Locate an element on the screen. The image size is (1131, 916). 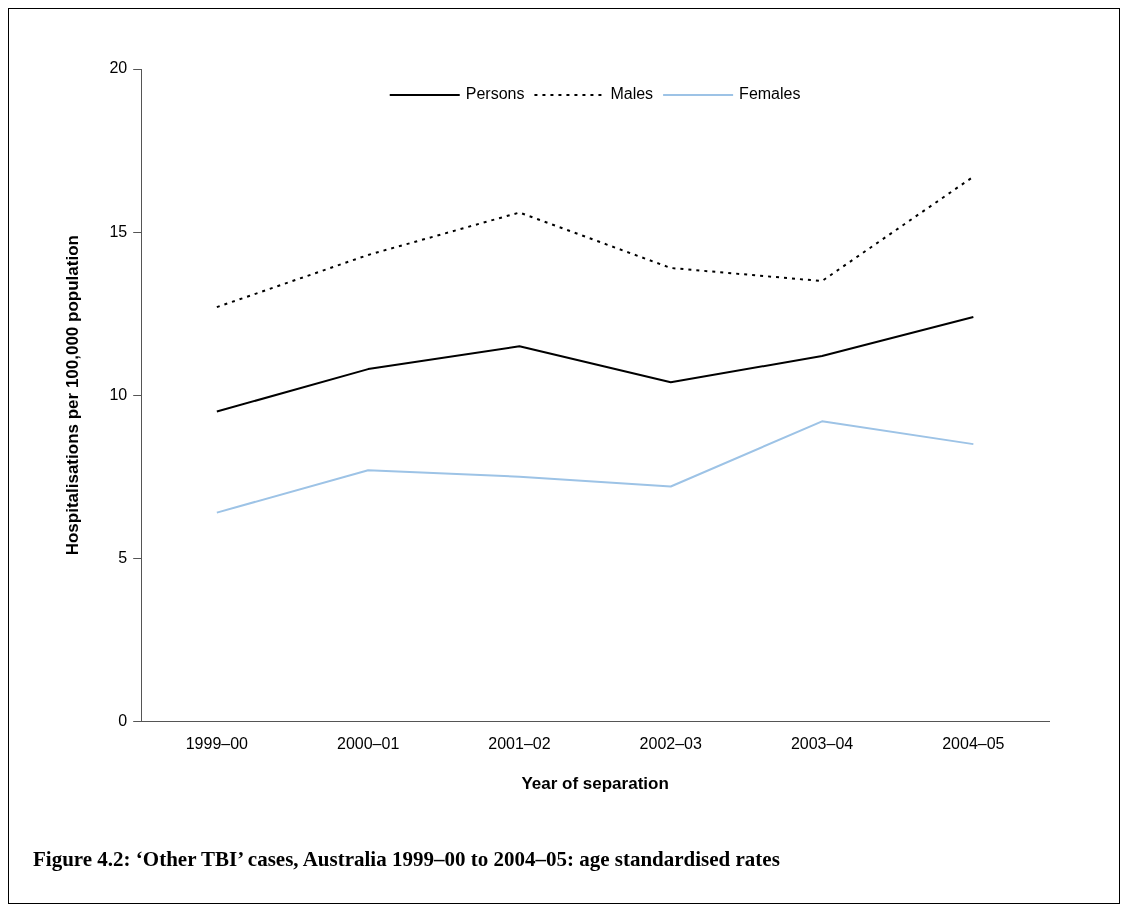
y-tick-label: 0 is located at coordinates (123, 720).